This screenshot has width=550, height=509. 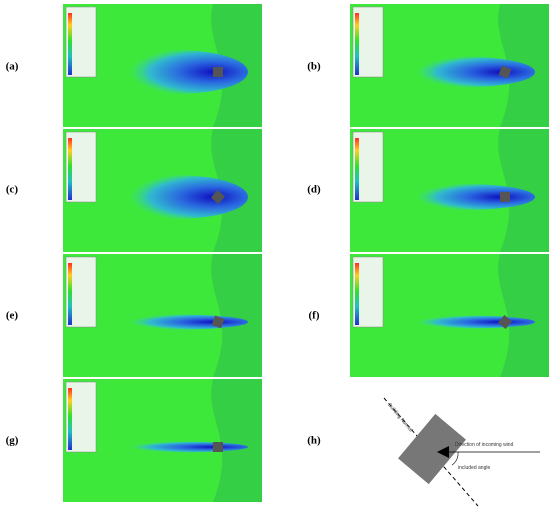 What do you see at coordinates (314, 190) in the screenshot?
I see `panel-label: (d)` at bounding box center [314, 190].